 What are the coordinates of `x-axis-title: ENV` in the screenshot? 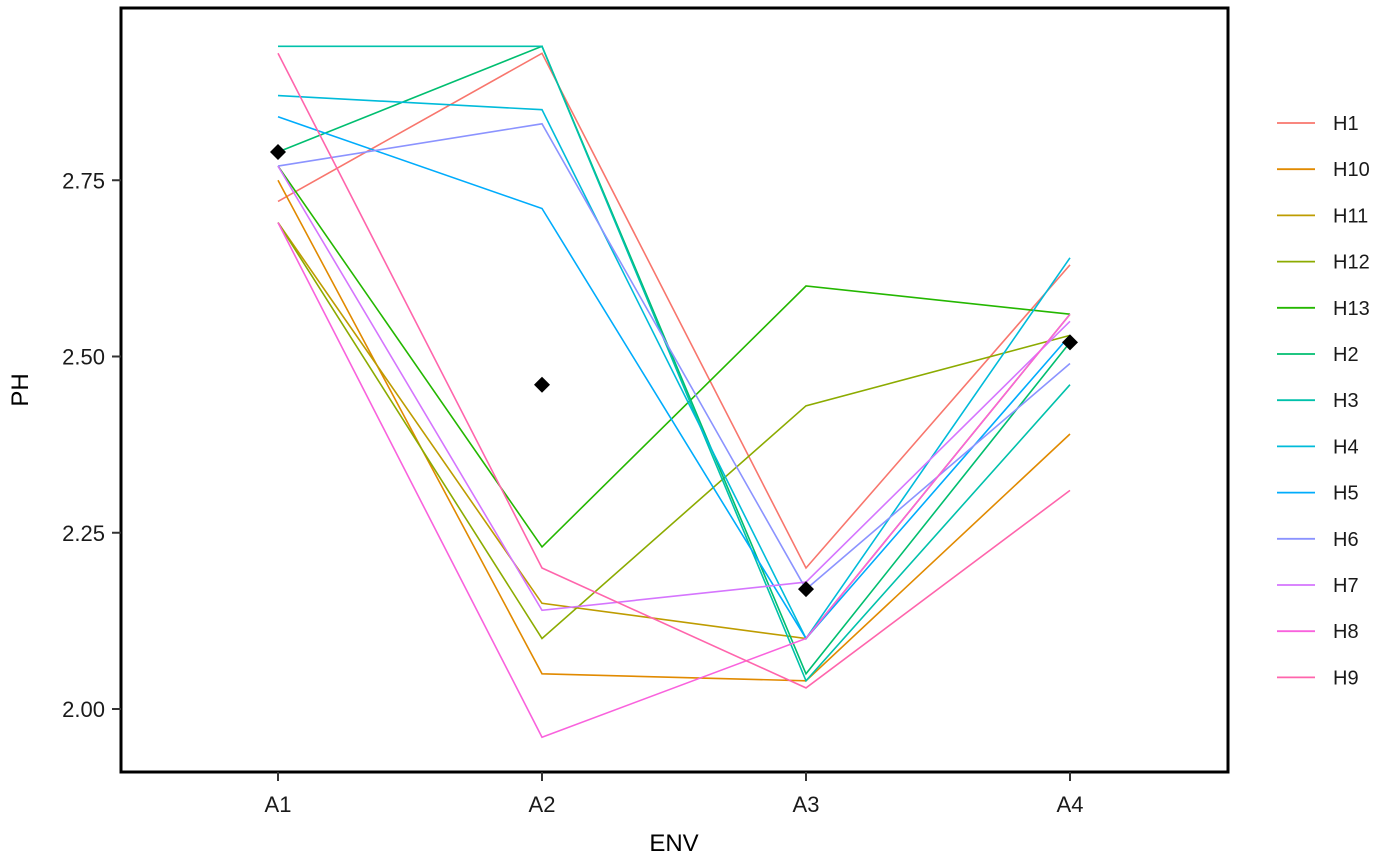 It's located at (673, 843).